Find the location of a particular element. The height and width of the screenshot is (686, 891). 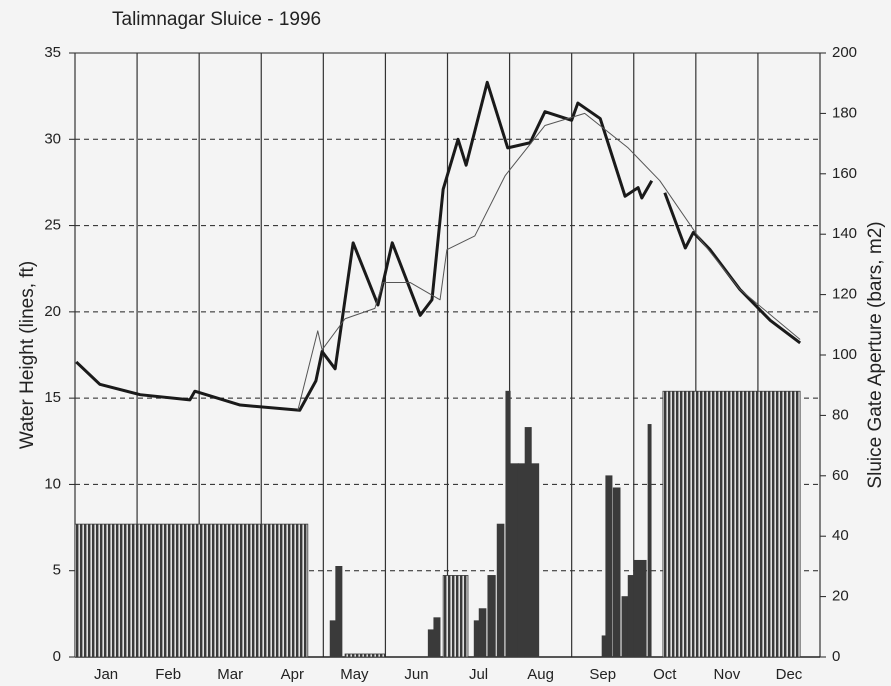

y-tick-label: 15 is located at coordinates (52, 397).